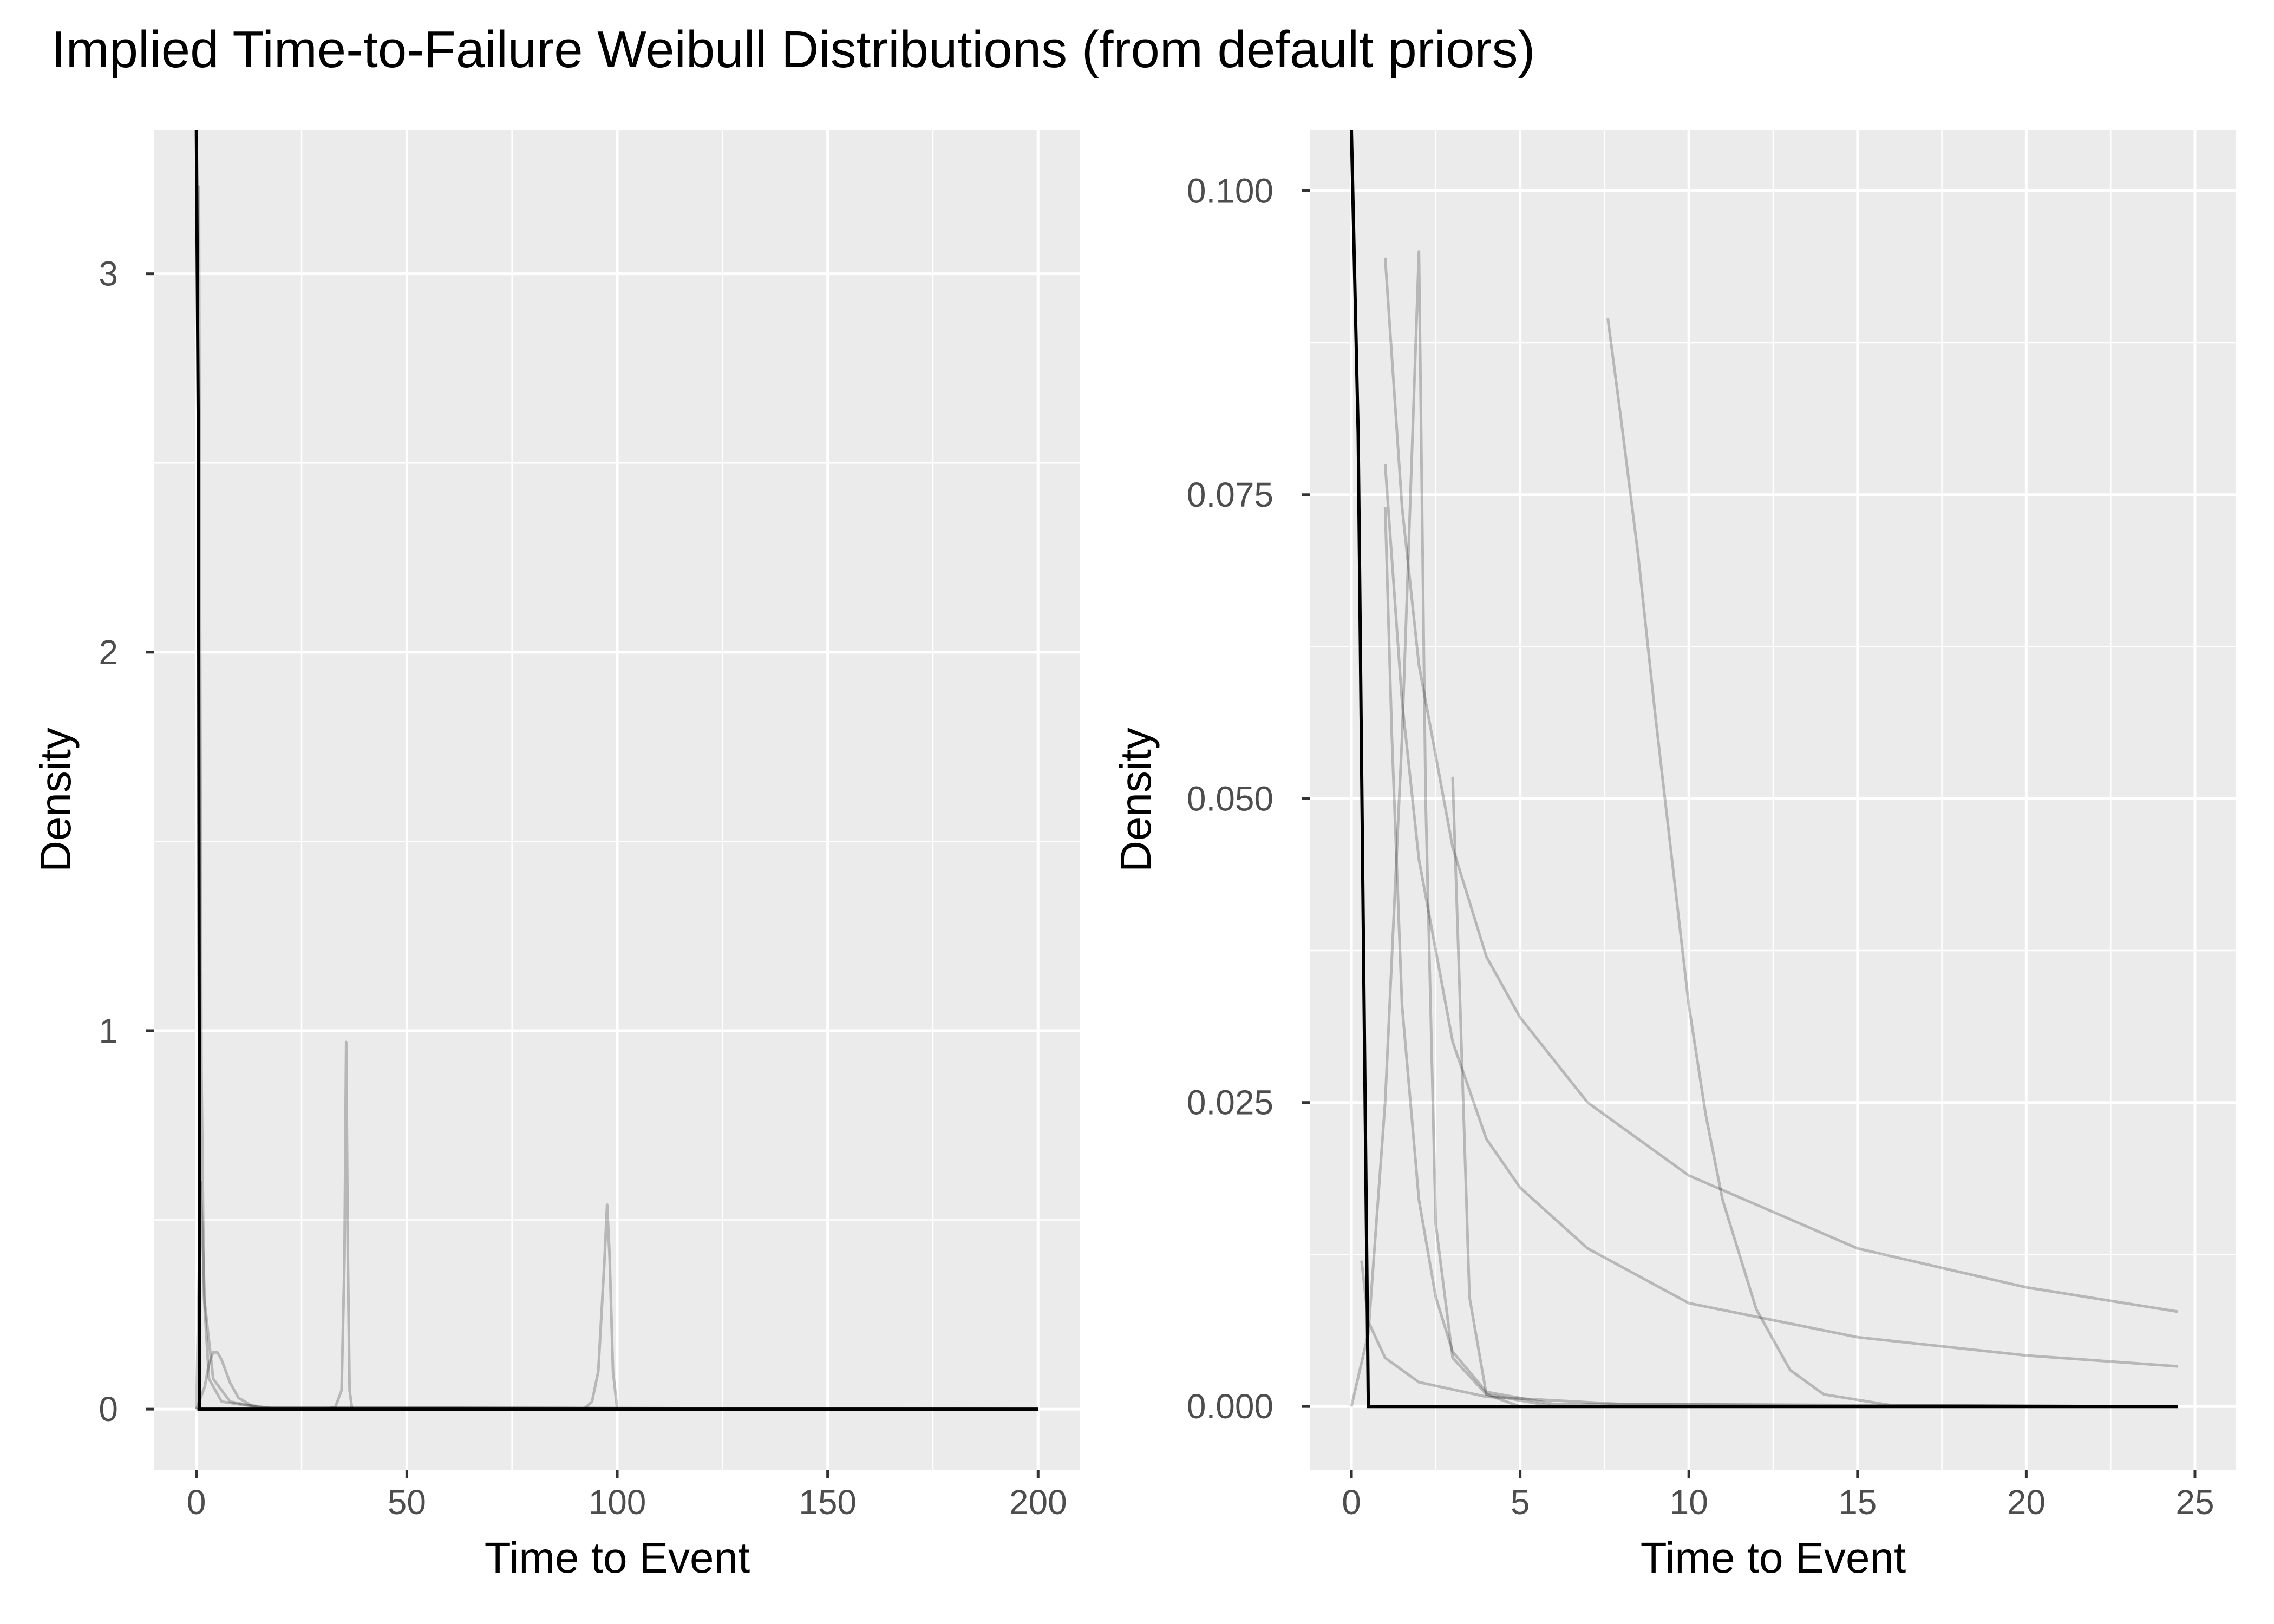  Describe the element at coordinates (1858, 1502) in the screenshot. I see `x-tick-label: 15` at that location.